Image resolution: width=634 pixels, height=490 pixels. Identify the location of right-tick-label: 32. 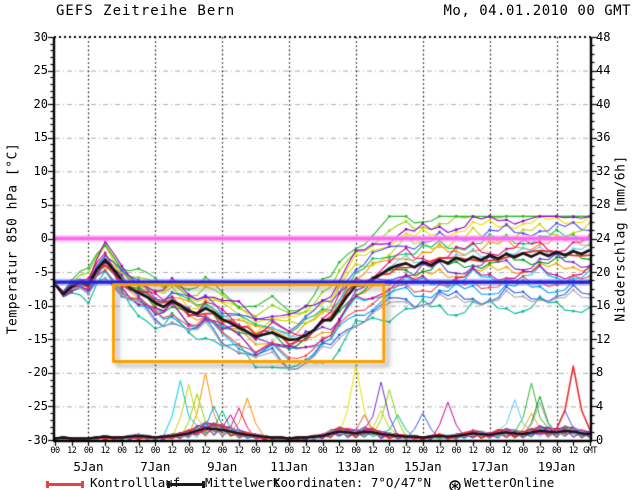
(603, 170).